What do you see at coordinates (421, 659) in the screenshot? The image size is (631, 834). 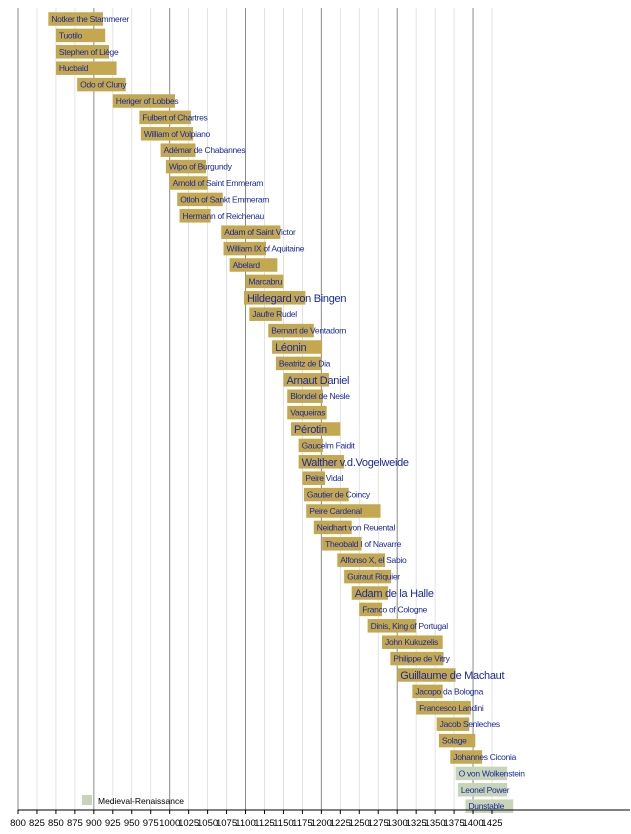 I see `composer-label: Philippe de Vitry` at bounding box center [421, 659].